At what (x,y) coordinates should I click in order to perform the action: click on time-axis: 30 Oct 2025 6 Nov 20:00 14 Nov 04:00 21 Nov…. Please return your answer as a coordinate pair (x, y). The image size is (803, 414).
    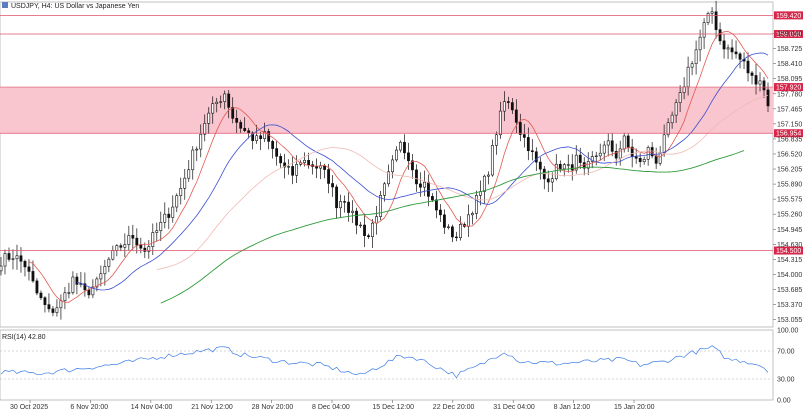
    Looking at the image, I should click on (332, 405).